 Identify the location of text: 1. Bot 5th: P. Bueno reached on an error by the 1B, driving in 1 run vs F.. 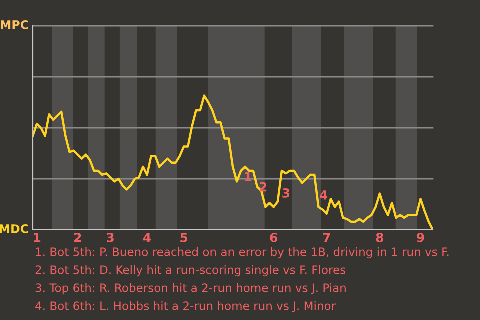
(242, 253).